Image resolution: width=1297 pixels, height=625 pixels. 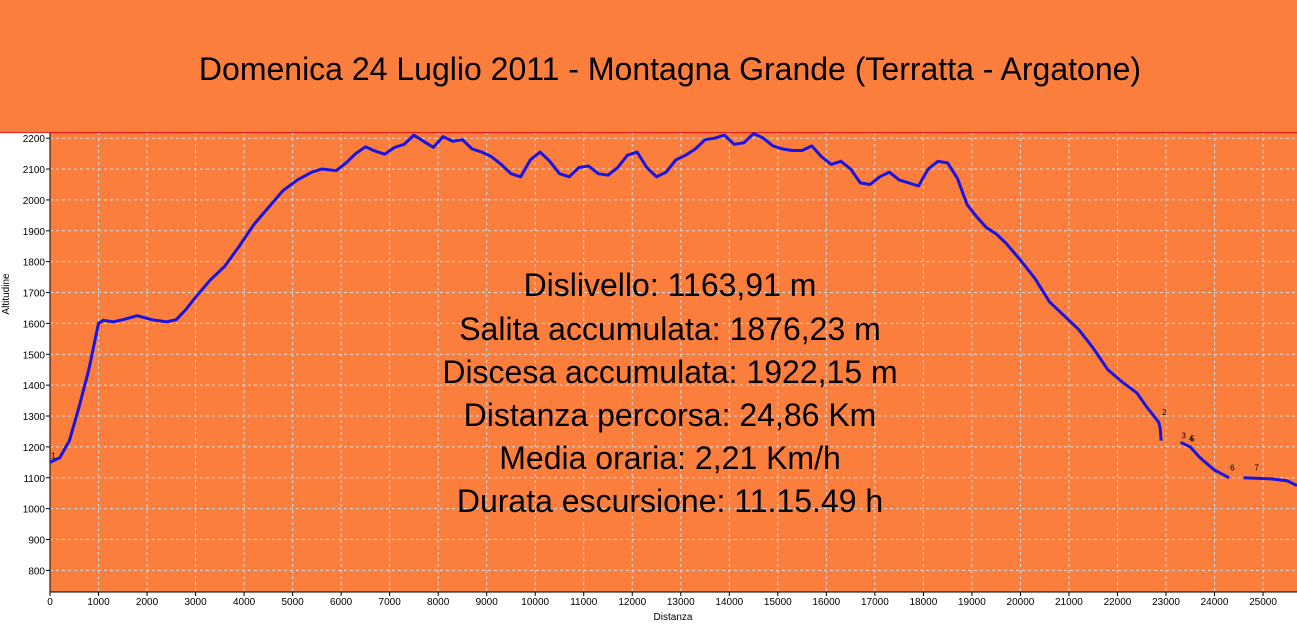 What do you see at coordinates (1184, 435) in the screenshot?
I see `waypoint-label: 3` at bounding box center [1184, 435].